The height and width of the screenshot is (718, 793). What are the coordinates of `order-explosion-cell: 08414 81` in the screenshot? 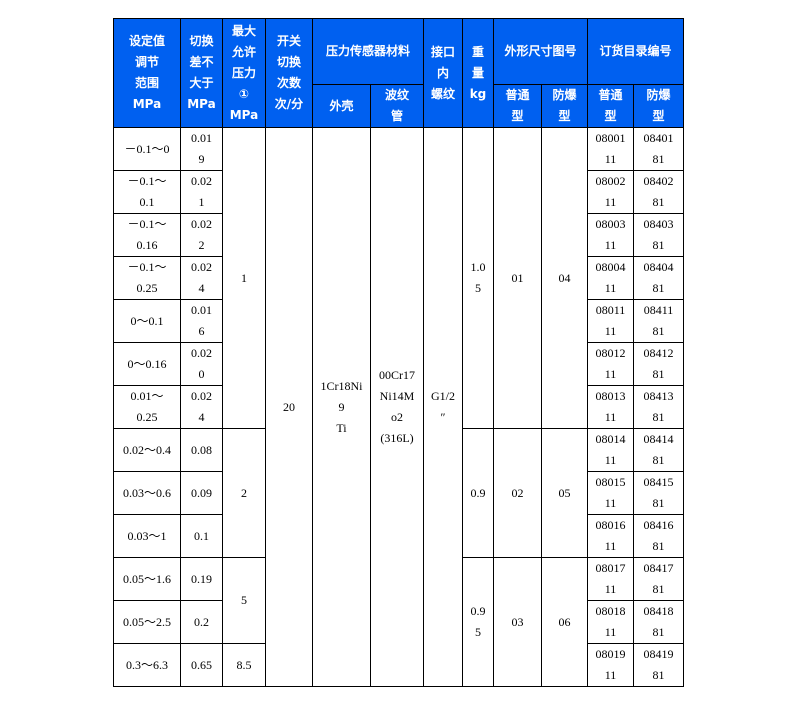 It's located at (658, 450).